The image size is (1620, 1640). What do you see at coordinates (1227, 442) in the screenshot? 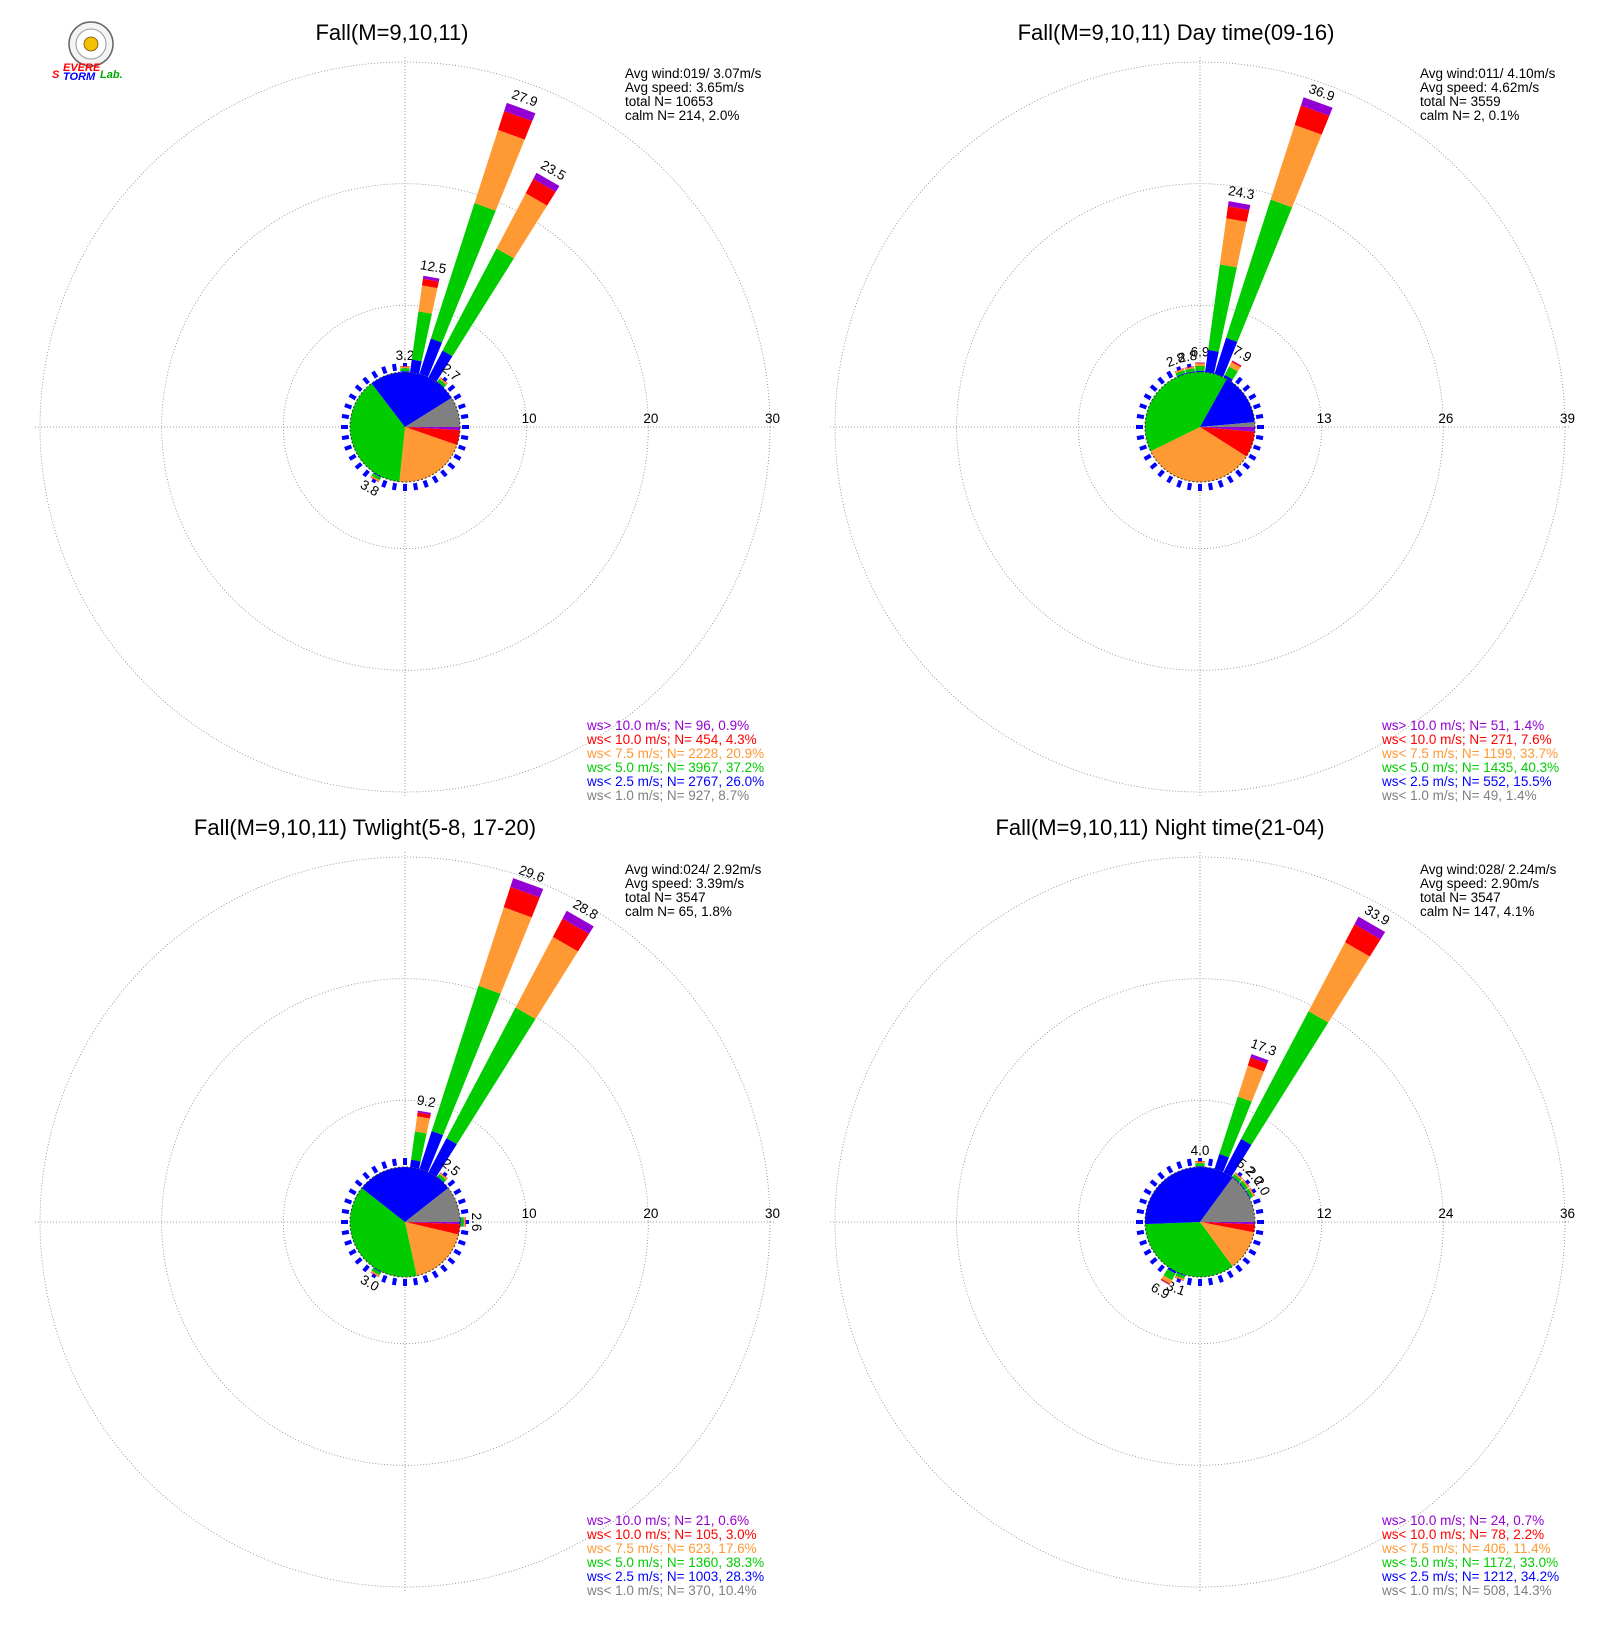
I see `pie-slice-lt10` at bounding box center [1227, 442].